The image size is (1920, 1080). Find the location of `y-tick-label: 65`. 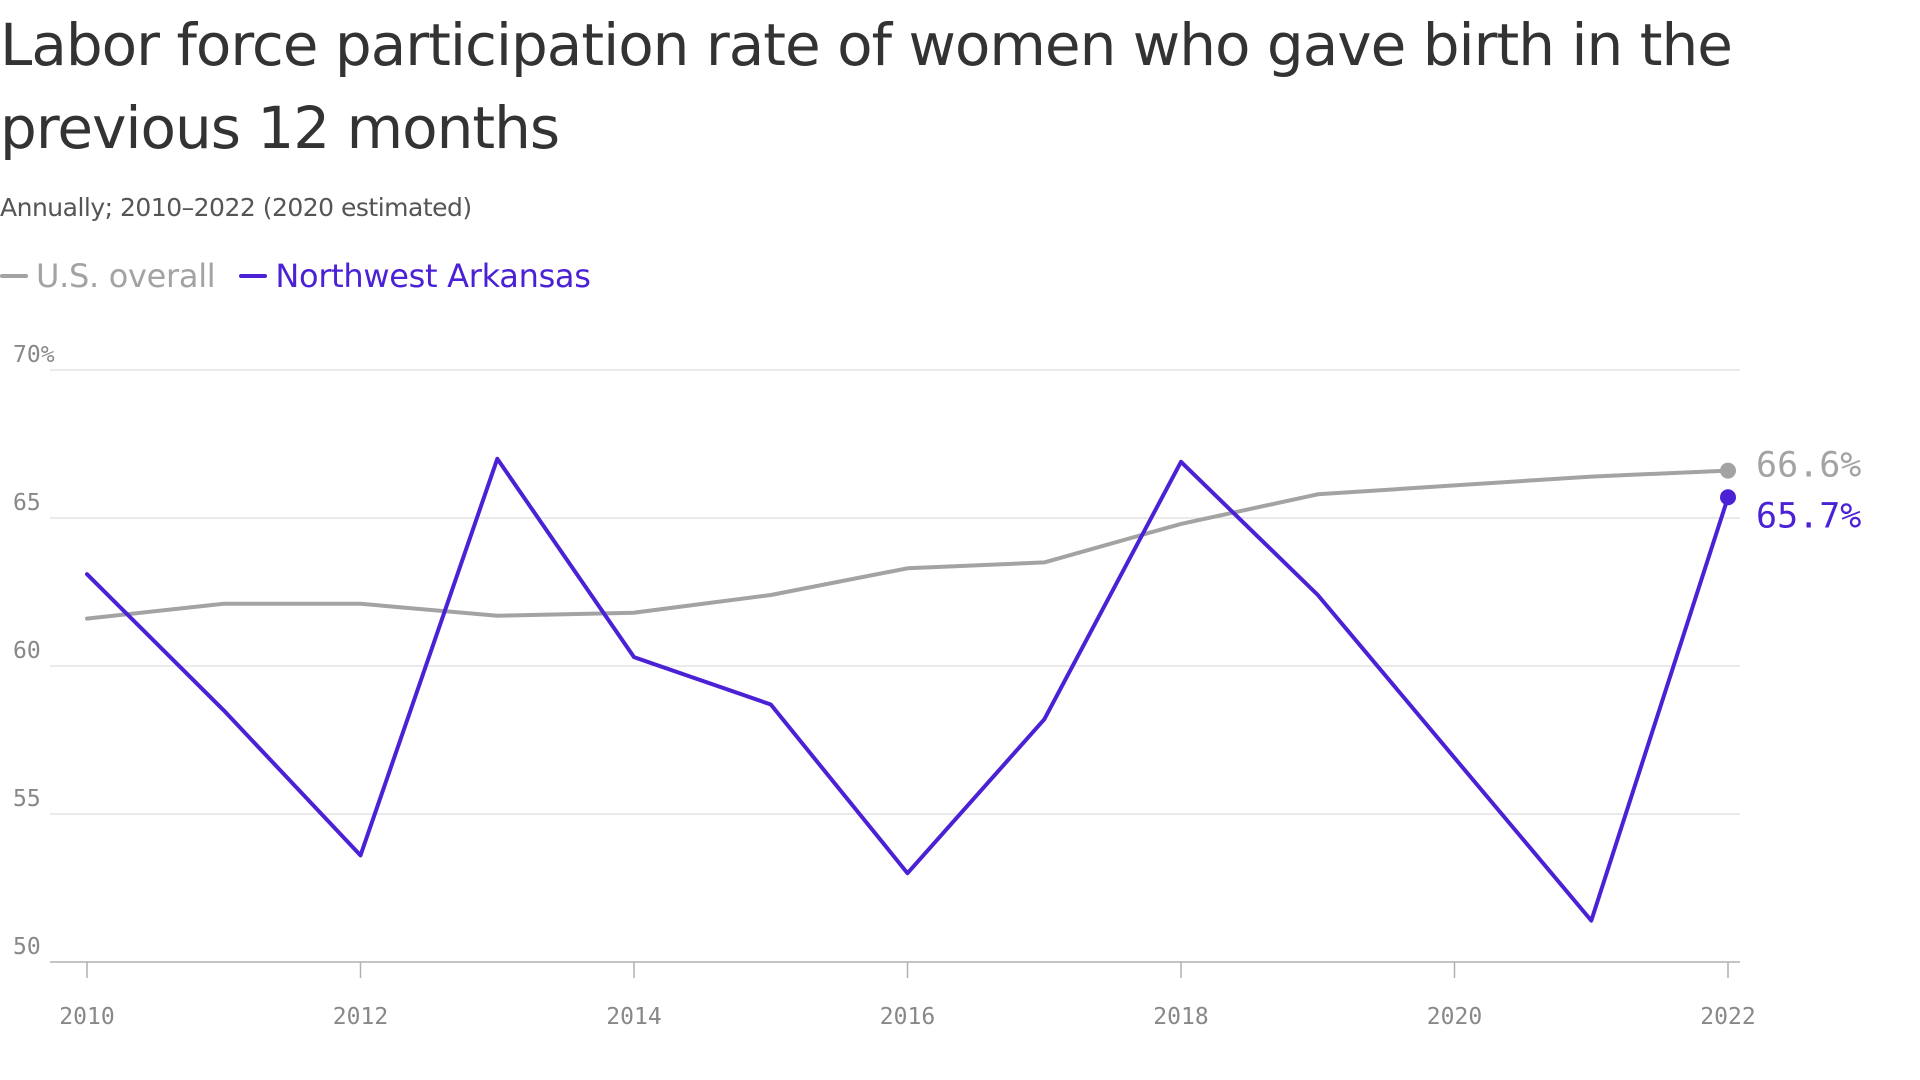

y-tick-label: 65 is located at coordinates (27, 503).